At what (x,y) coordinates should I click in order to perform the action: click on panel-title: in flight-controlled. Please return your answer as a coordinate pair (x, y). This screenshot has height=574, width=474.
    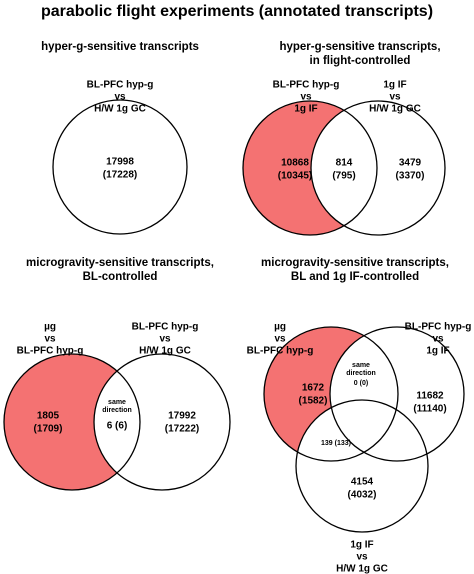
    Looking at the image, I should click on (360, 61).